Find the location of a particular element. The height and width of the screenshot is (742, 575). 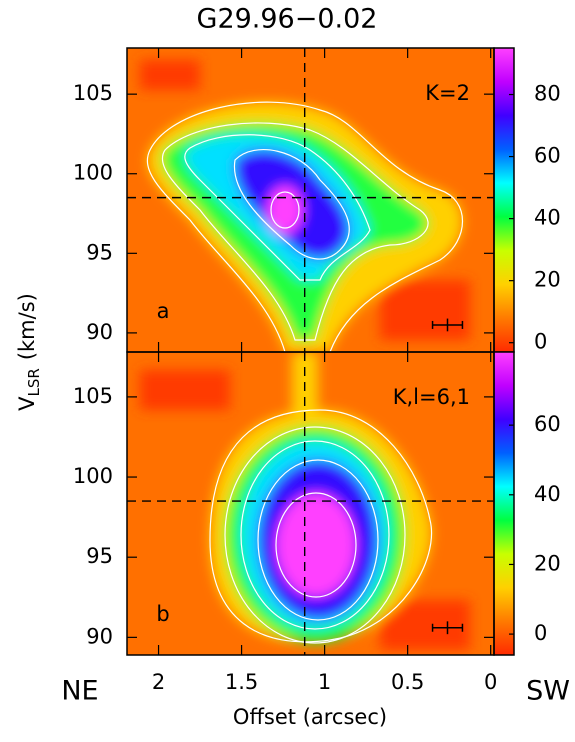

x-tick-label: 1.5 is located at coordinates (241, 682).